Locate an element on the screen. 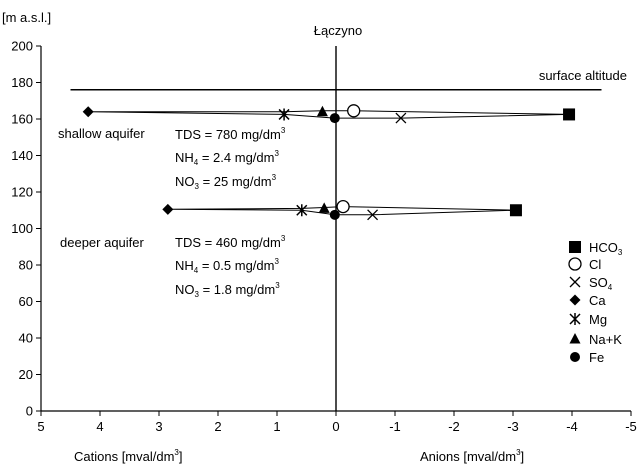 This screenshot has width=640, height=467. legend-label-text: Ca is located at coordinates (597, 300).